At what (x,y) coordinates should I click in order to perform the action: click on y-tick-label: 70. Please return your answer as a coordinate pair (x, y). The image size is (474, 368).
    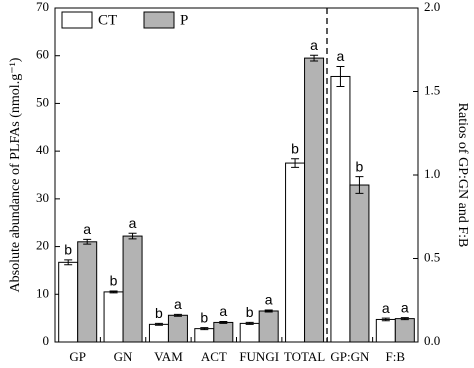
    Looking at the image, I should click on (42, 7).